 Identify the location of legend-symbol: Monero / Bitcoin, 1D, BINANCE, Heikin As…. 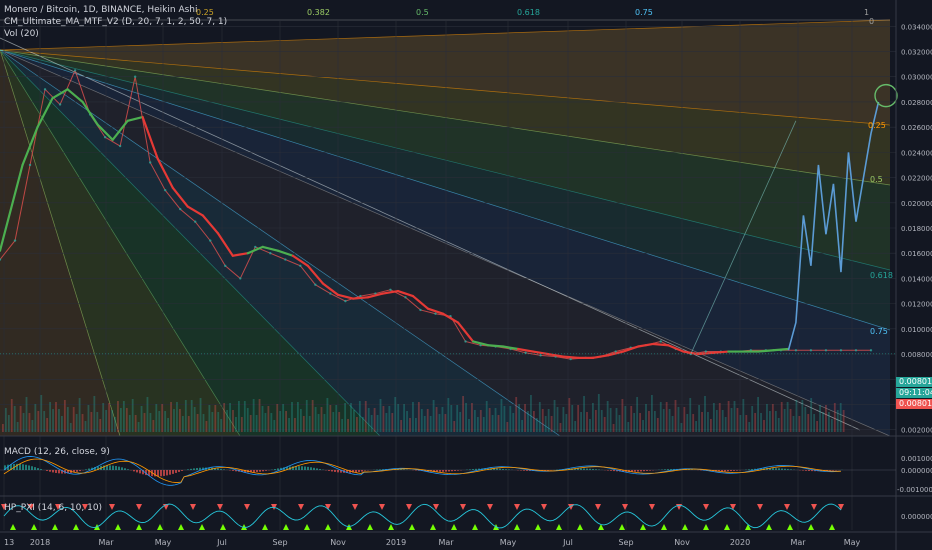
(103, 10).